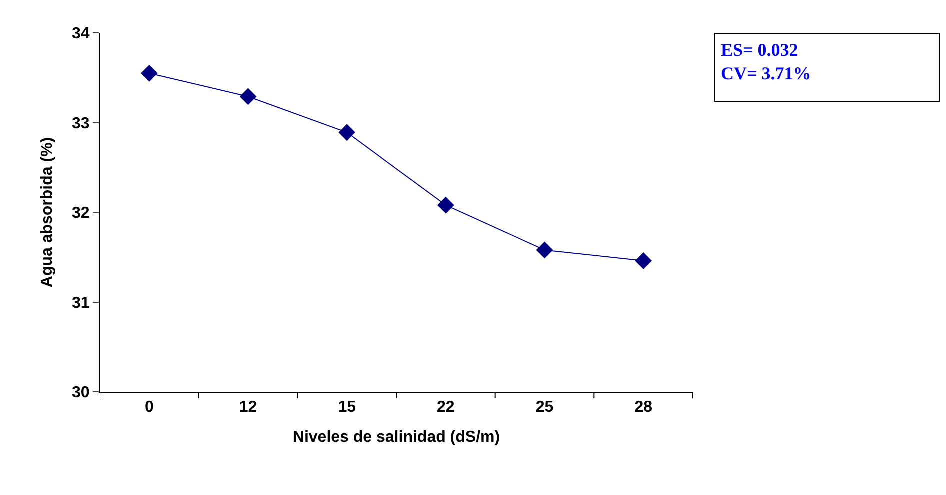 This screenshot has width=946, height=495. Describe the element at coordinates (81, 393) in the screenshot. I see `y-tick-label: 30` at that location.